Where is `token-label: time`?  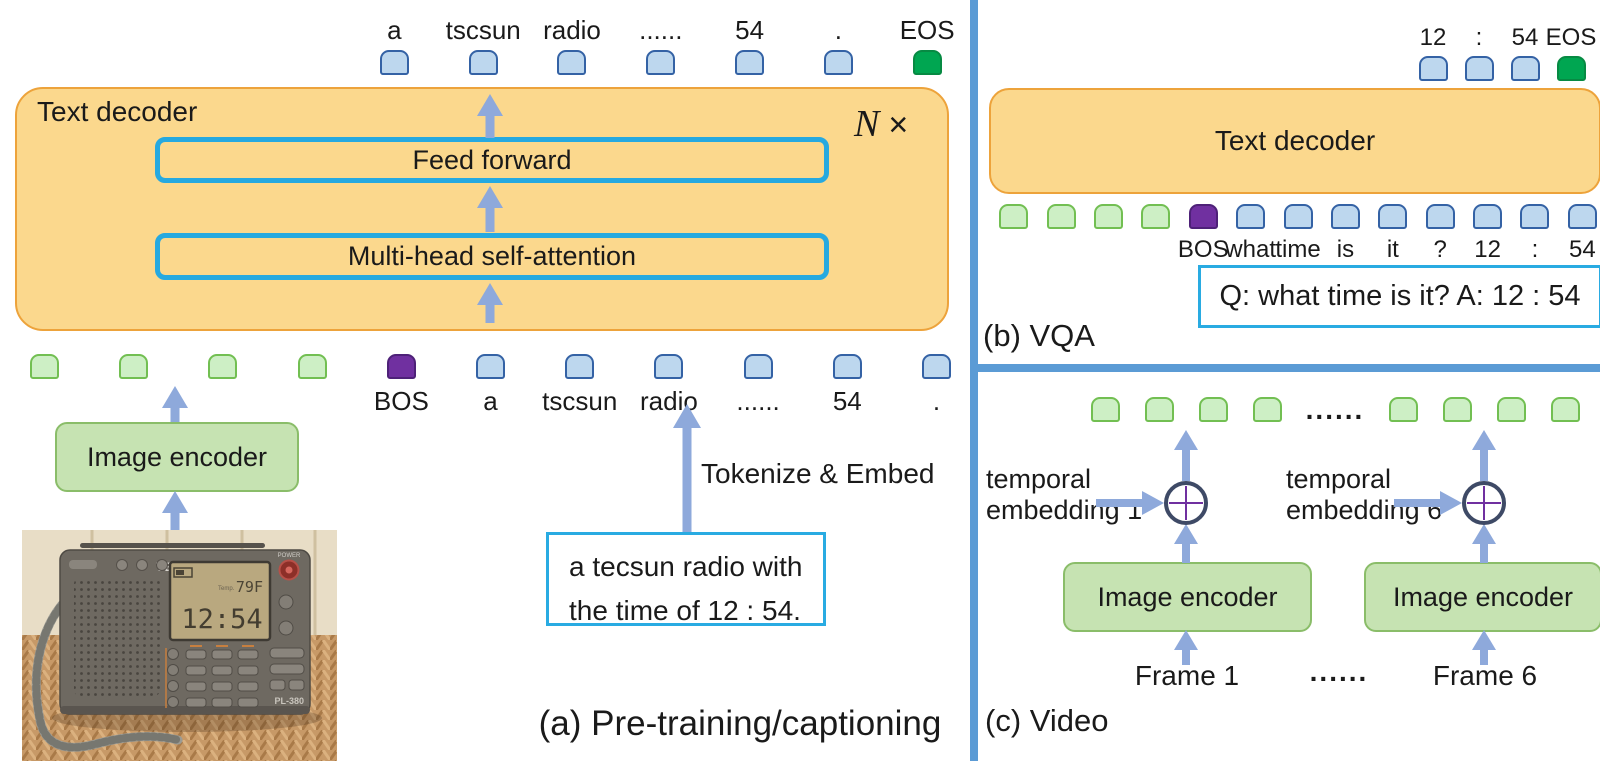 token-label: time is located at coordinates (1298, 249).